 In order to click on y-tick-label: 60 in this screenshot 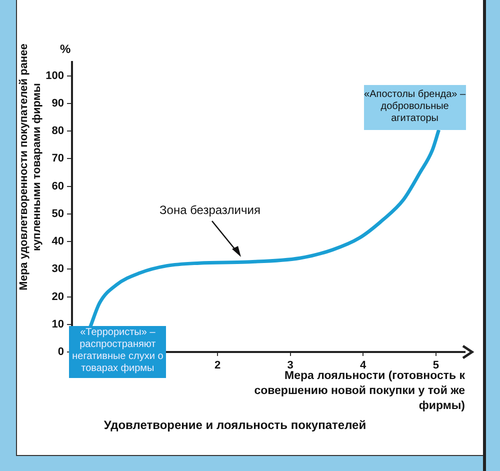, I will do `click(58, 186)`.